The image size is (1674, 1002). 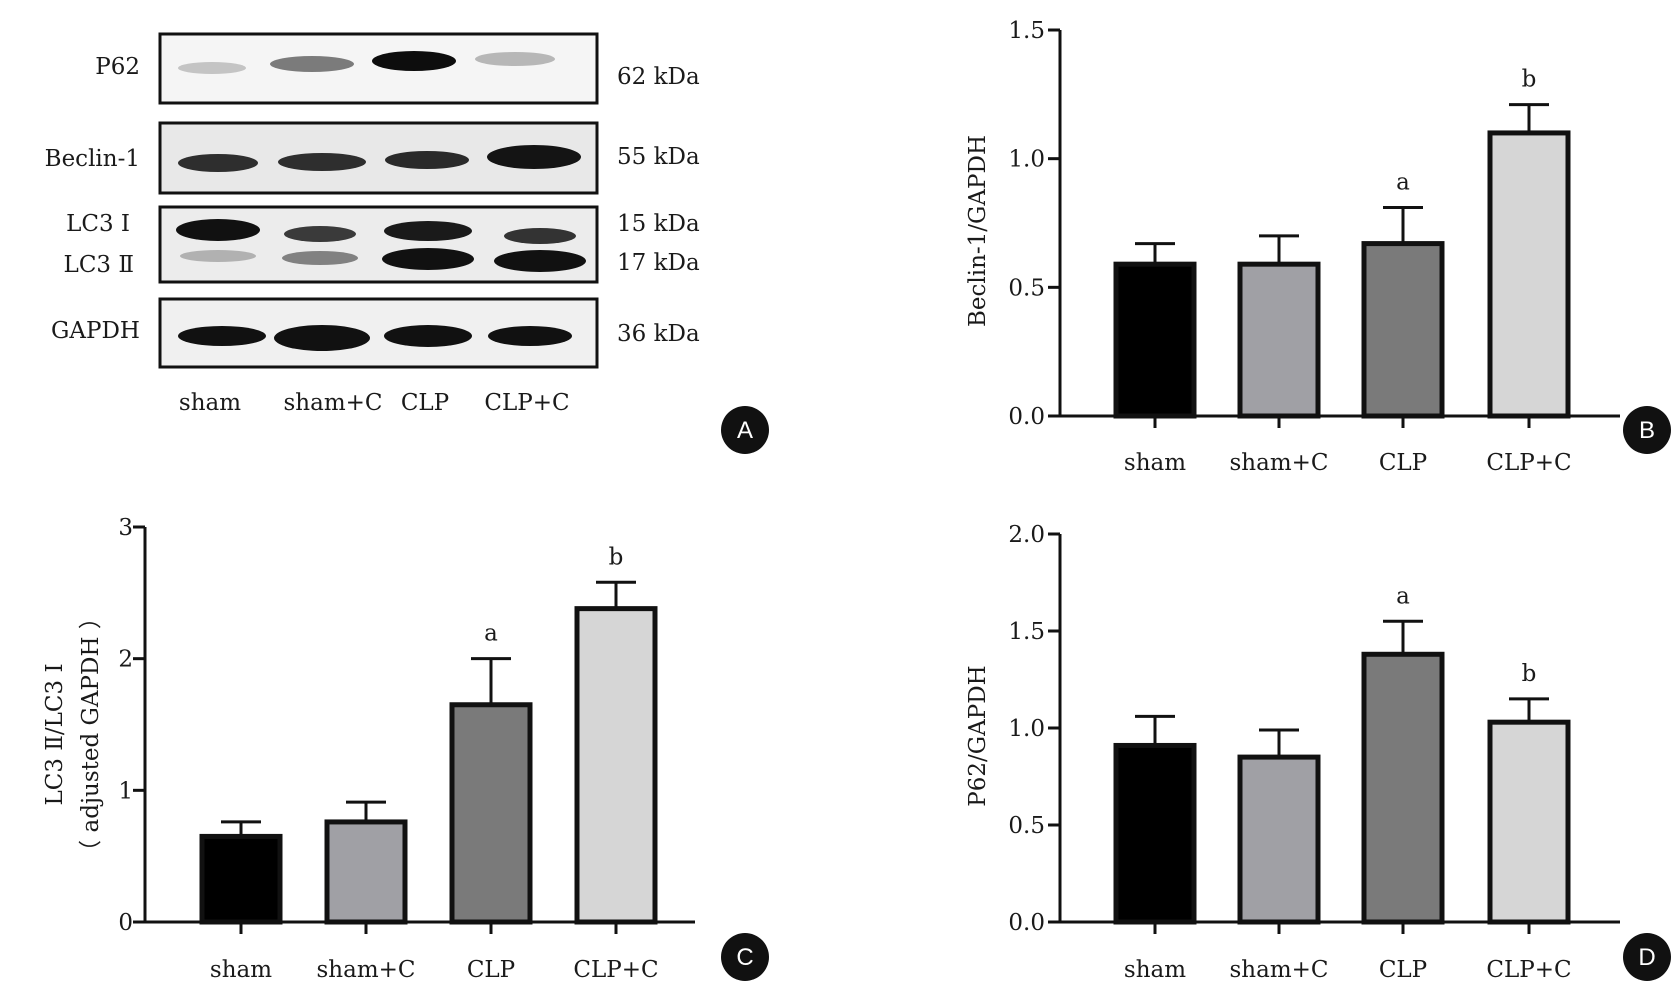 I want to click on kda-label-beclin1: 55 kDa, so click(x=658, y=157).